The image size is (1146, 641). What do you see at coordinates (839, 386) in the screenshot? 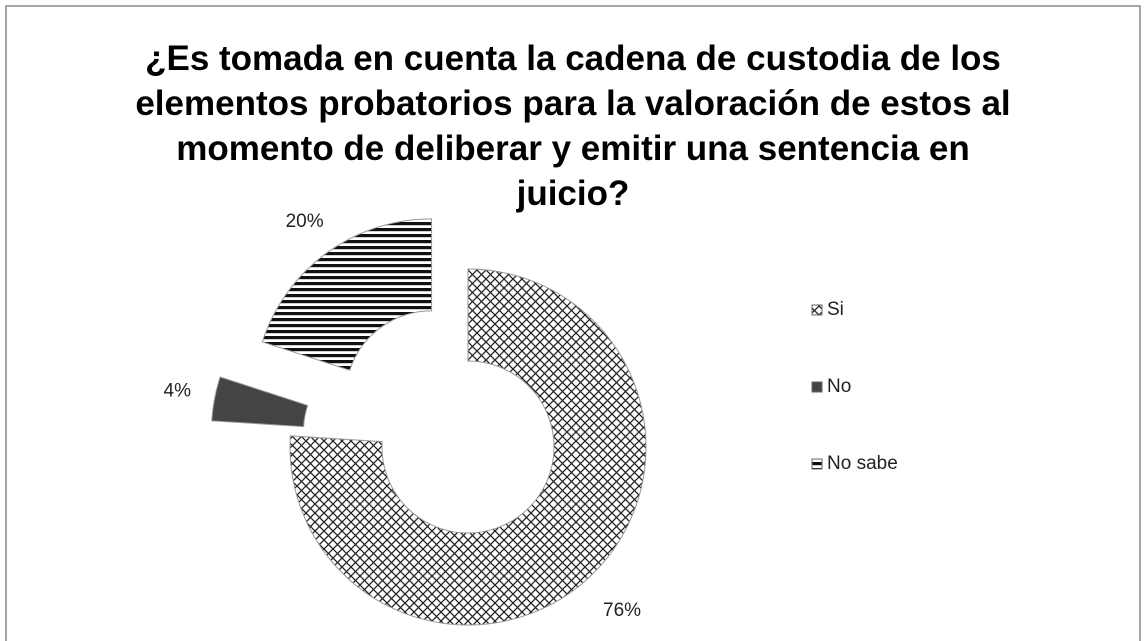
I see `legend-label: No` at bounding box center [839, 386].